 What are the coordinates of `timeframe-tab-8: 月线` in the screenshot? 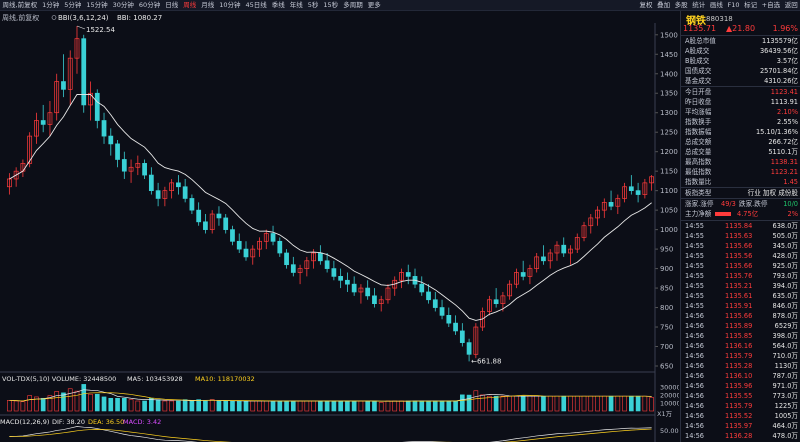 It's located at (208, 5).